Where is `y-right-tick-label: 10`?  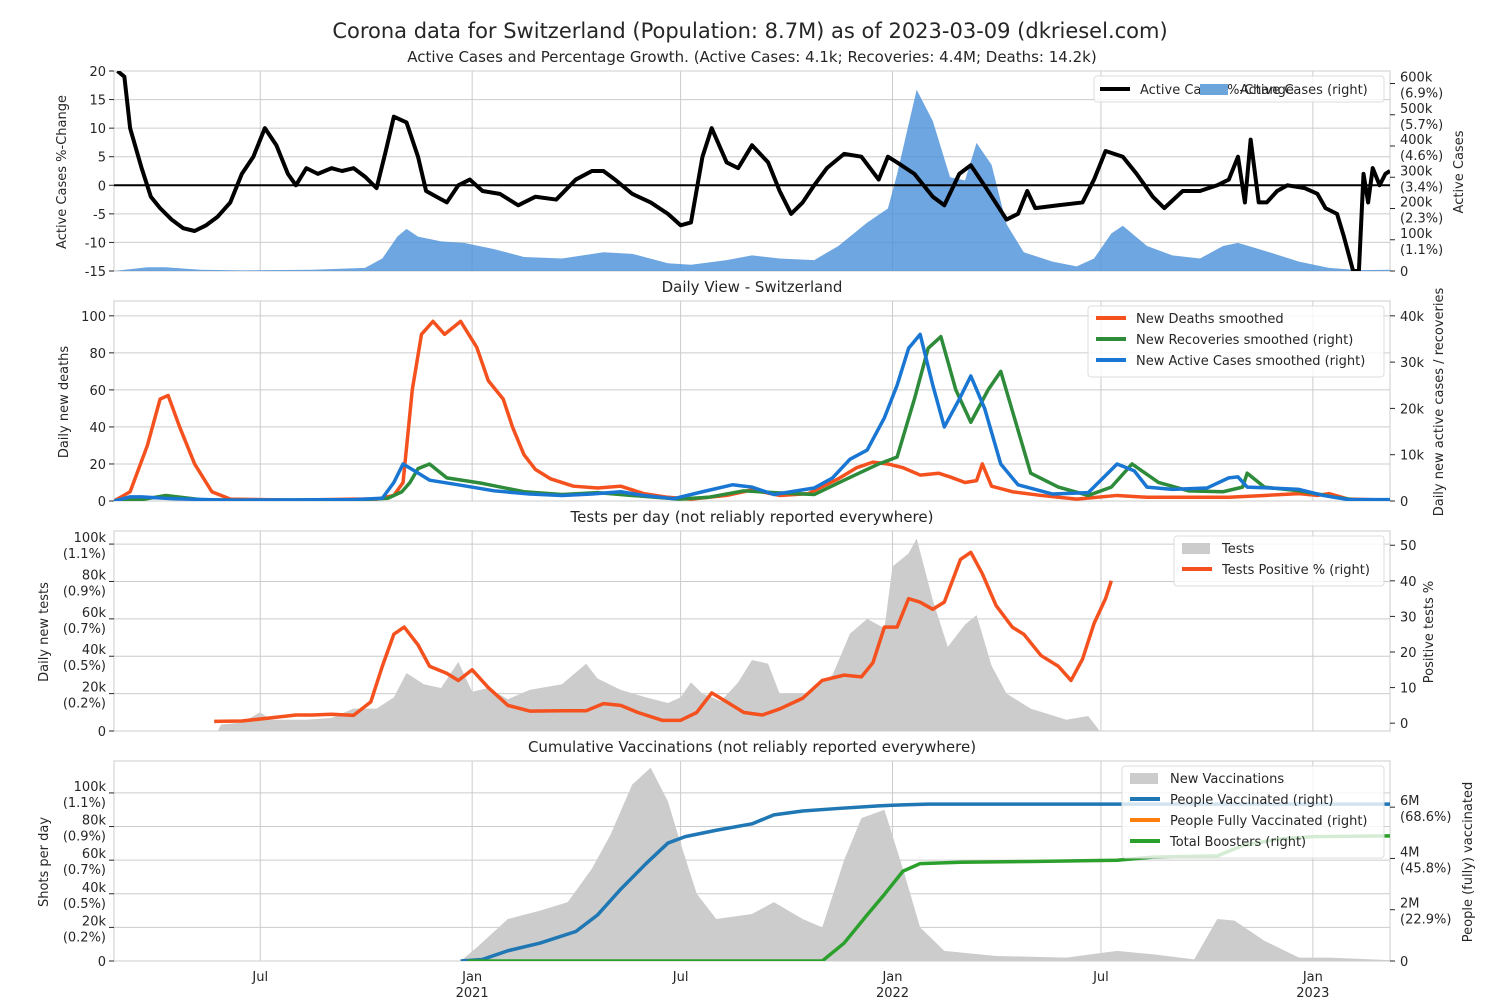 y-right-tick-label: 10 is located at coordinates (1408, 689).